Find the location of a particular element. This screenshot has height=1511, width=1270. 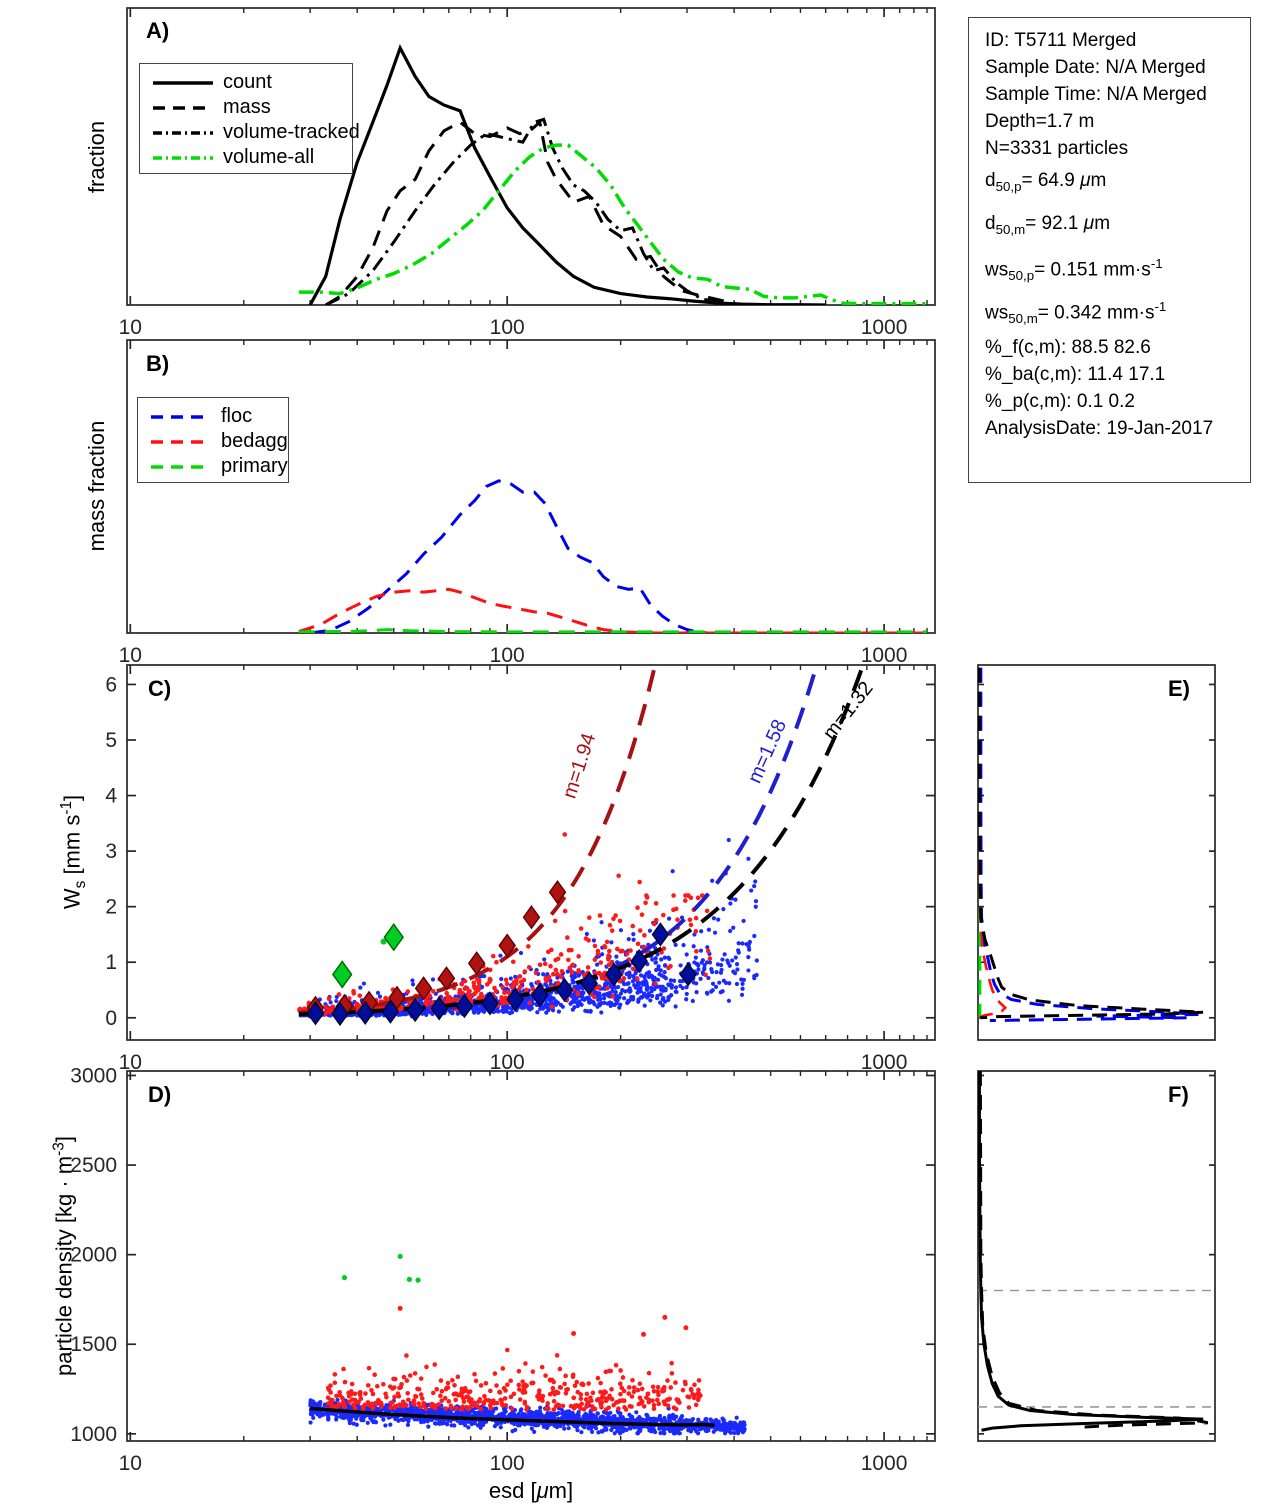

info-line: %_p(c,m): 0.1 0.2 is located at coordinates (1113, 404).